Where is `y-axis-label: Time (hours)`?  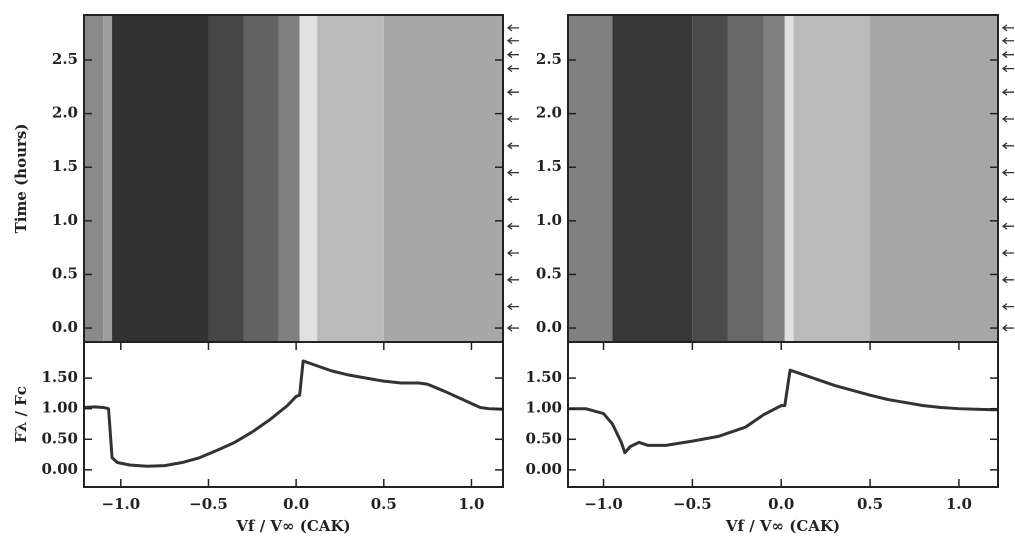
y-axis-label: Time (hours) is located at coordinates (21, 179).